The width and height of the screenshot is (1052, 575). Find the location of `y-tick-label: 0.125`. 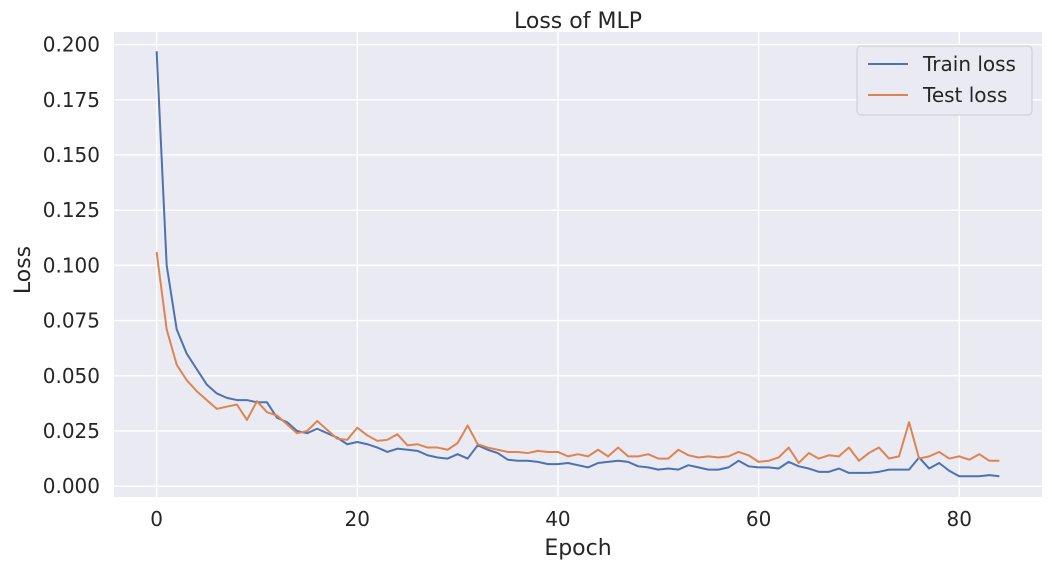

y-tick-label: 0.125 is located at coordinates (71, 210).